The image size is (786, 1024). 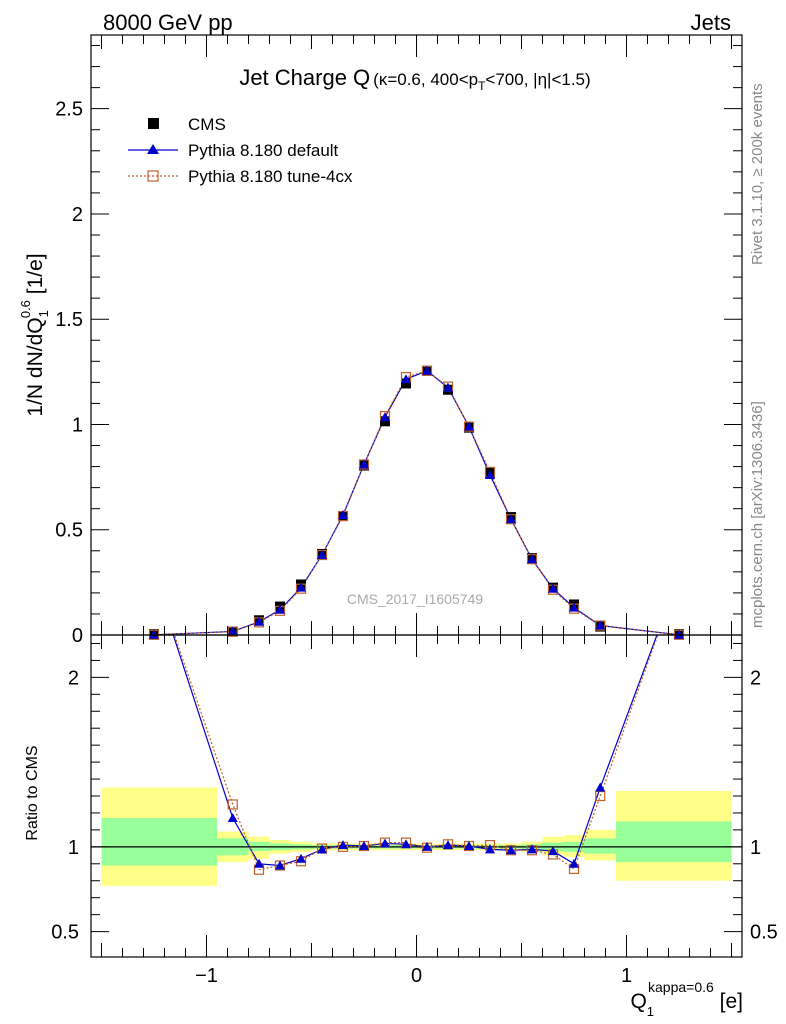 What do you see at coordinates (206, 976) in the screenshot?
I see `xtick-label: −1` at bounding box center [206, 976].